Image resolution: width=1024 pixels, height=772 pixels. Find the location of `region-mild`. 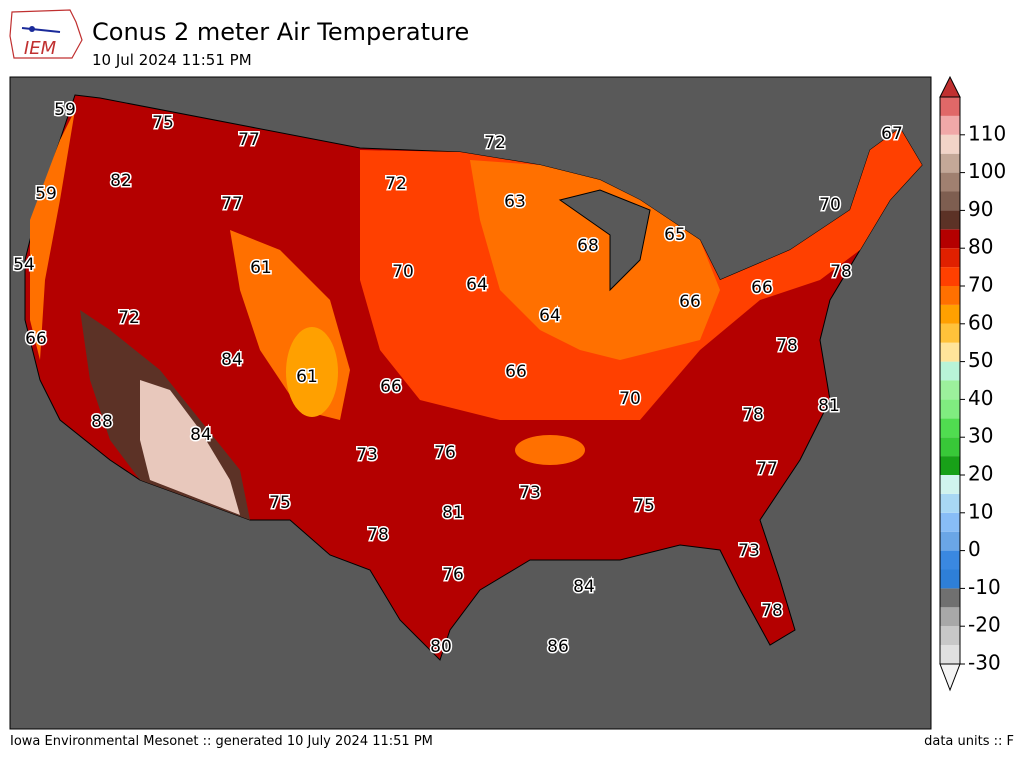

region-mild is located at coordinates (595, 260).